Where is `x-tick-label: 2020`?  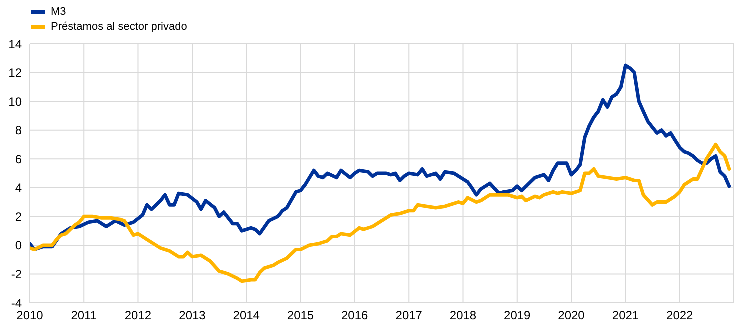
x-tick-label: 2020 is located at coordinates (572, 315).